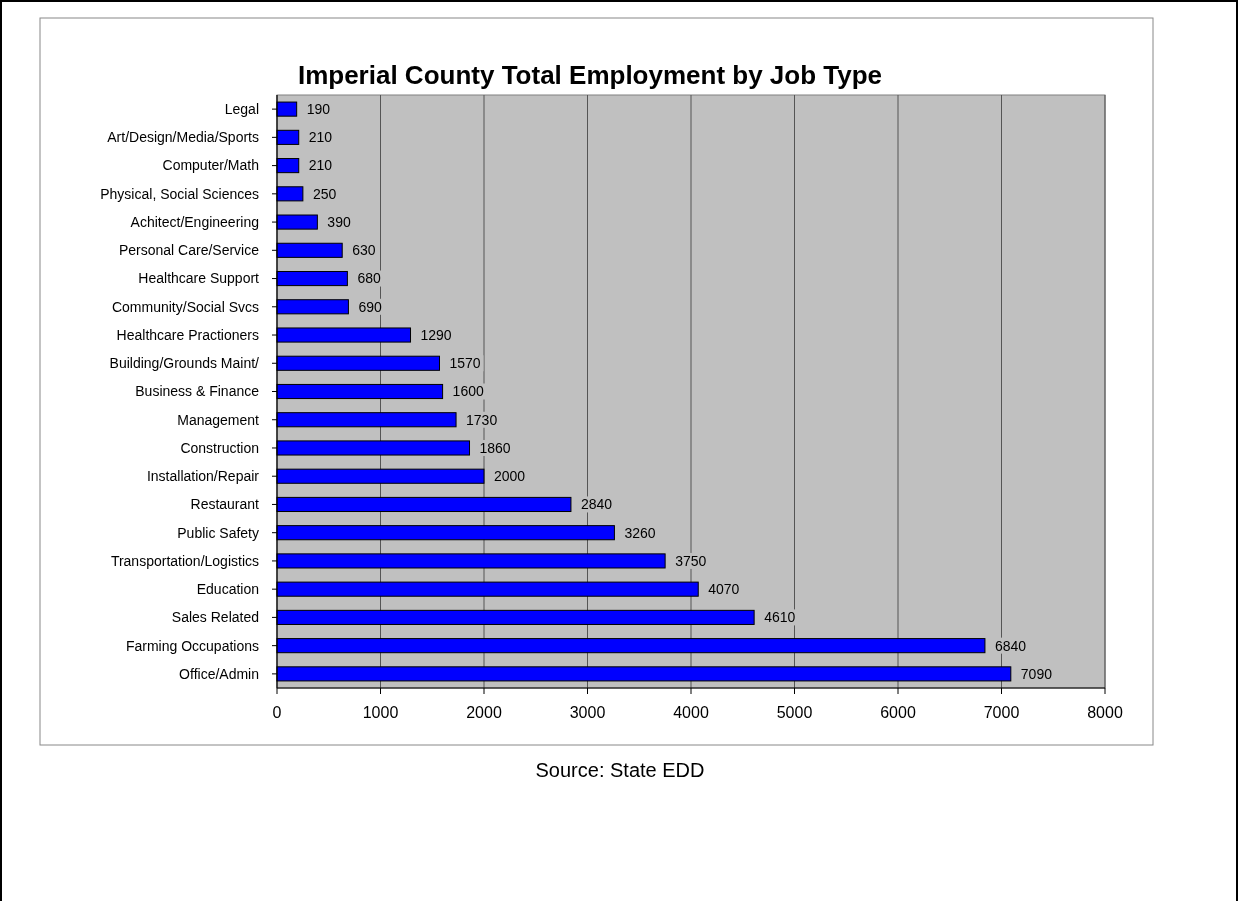  What do you see at coordinates (179, 193) in the screenshot?
I see `y-tick-label: Physical, Social Sciences` at bounding box center [179, 193].